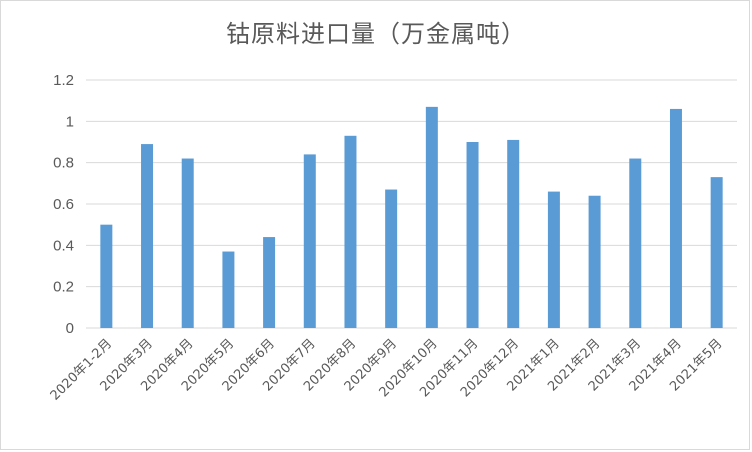 The width and height of the screenshot is (752, 452). I want to click on y-tick-label: 1, so click(70, 121).